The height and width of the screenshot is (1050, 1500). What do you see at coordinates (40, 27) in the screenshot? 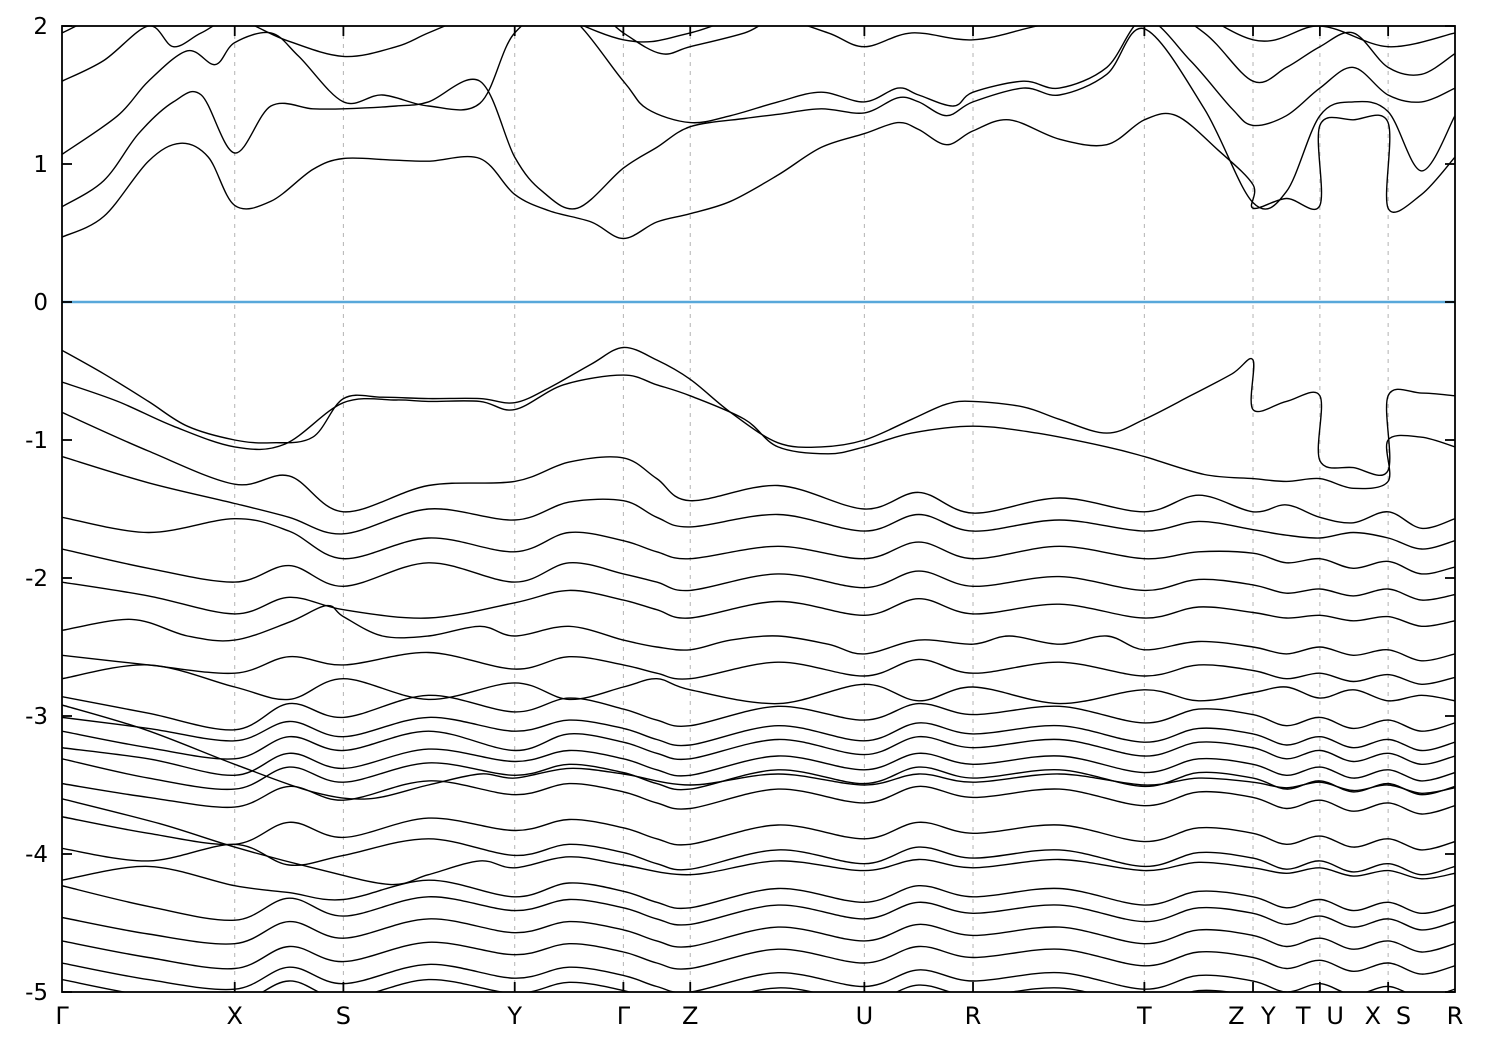
I see `y-tick-label: 2` at bounding box center [40, 27].